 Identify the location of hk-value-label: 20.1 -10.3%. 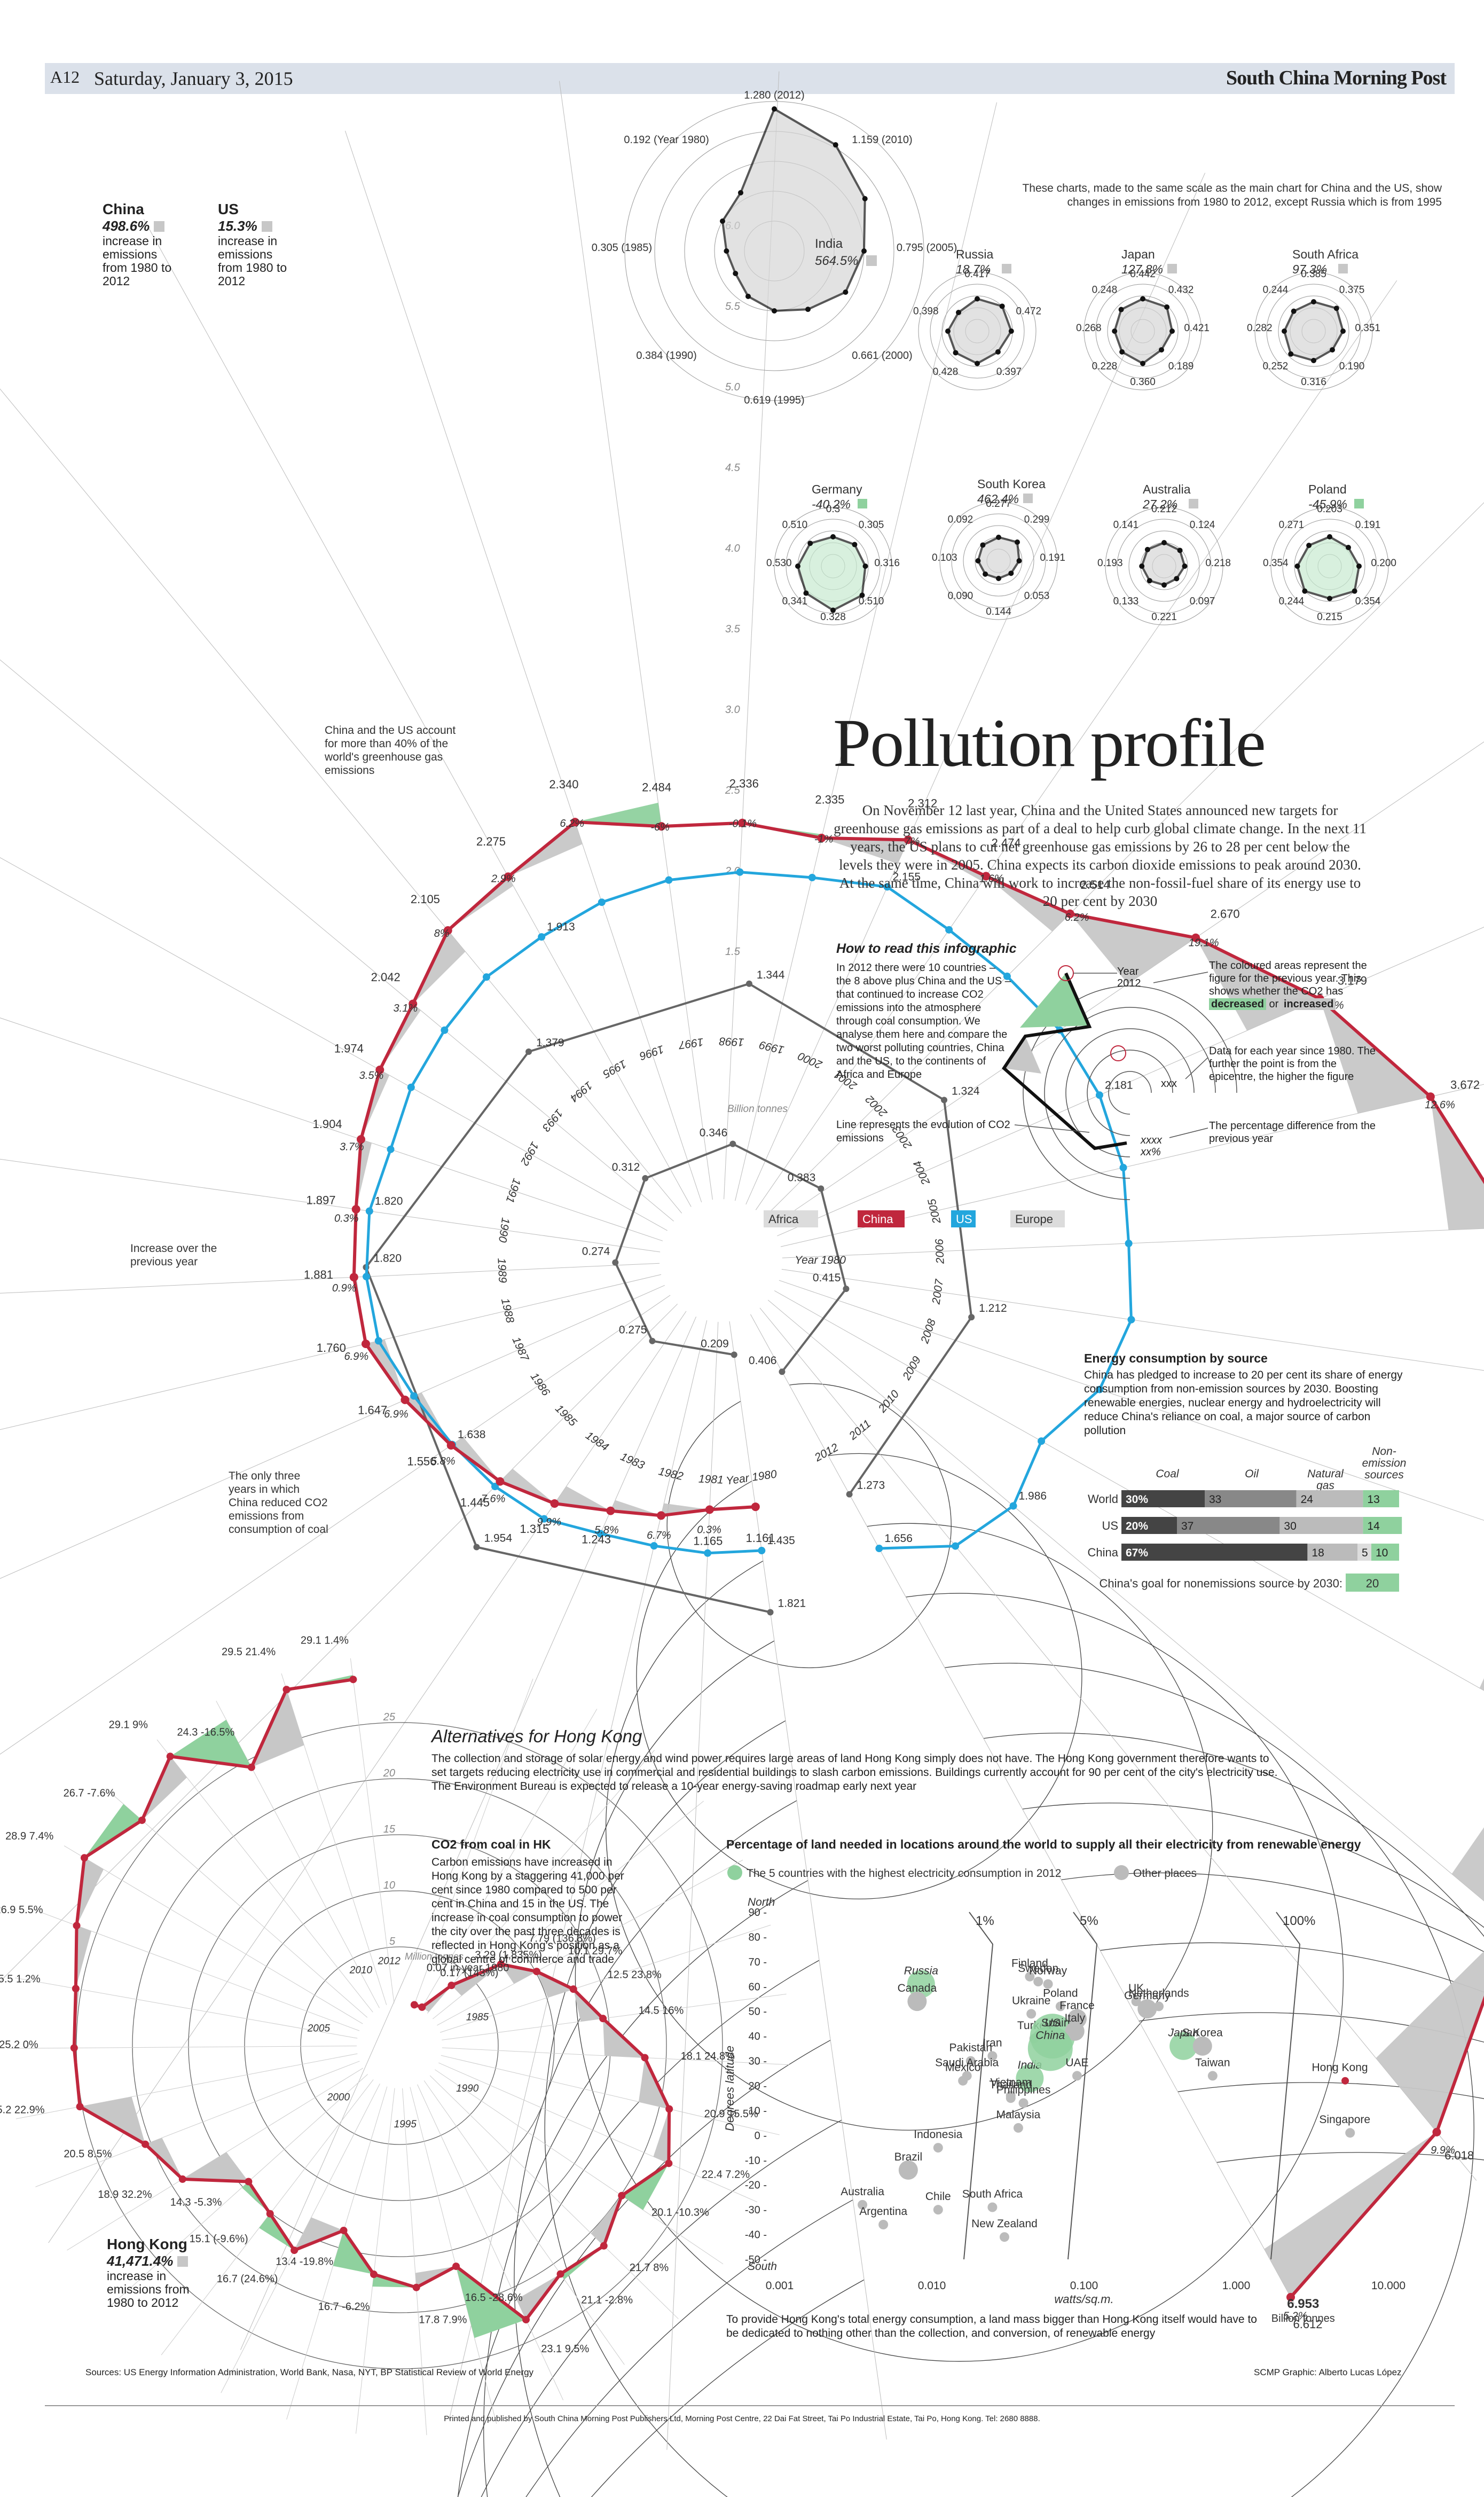
(680, 2212).